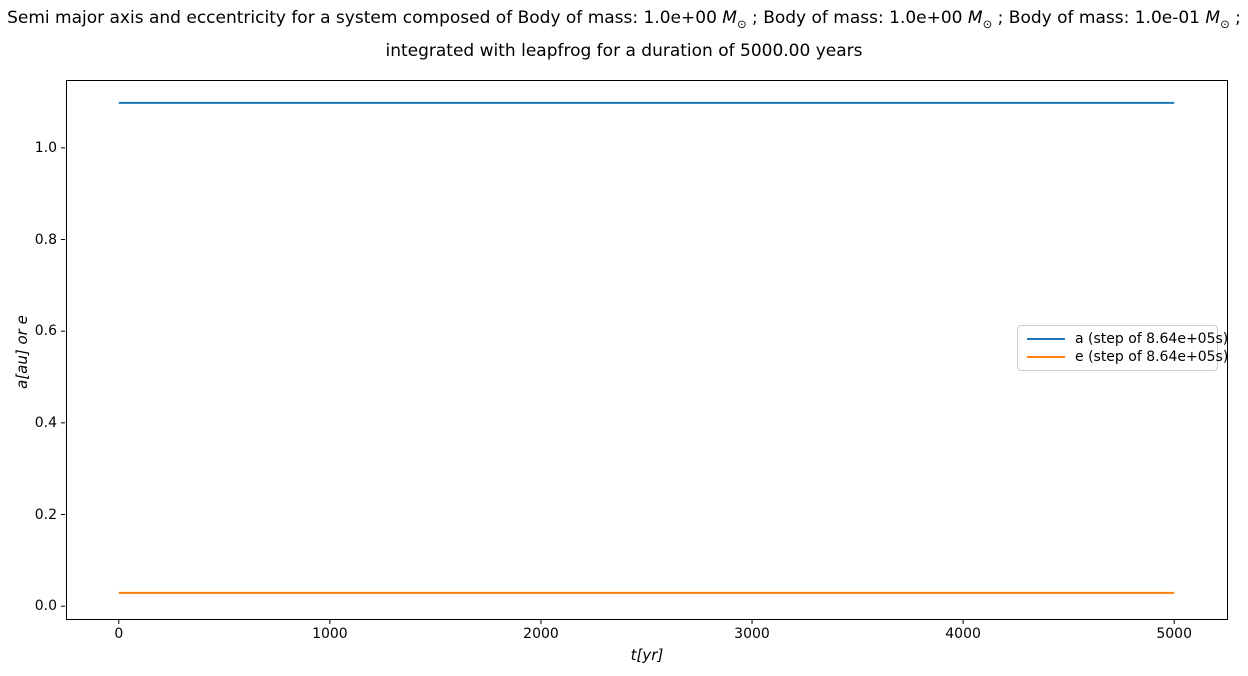  What do you see at coordinates (963, 634) in the screenshot?
I see `x-tick-label: 4000` at bounding box center [963, 634].